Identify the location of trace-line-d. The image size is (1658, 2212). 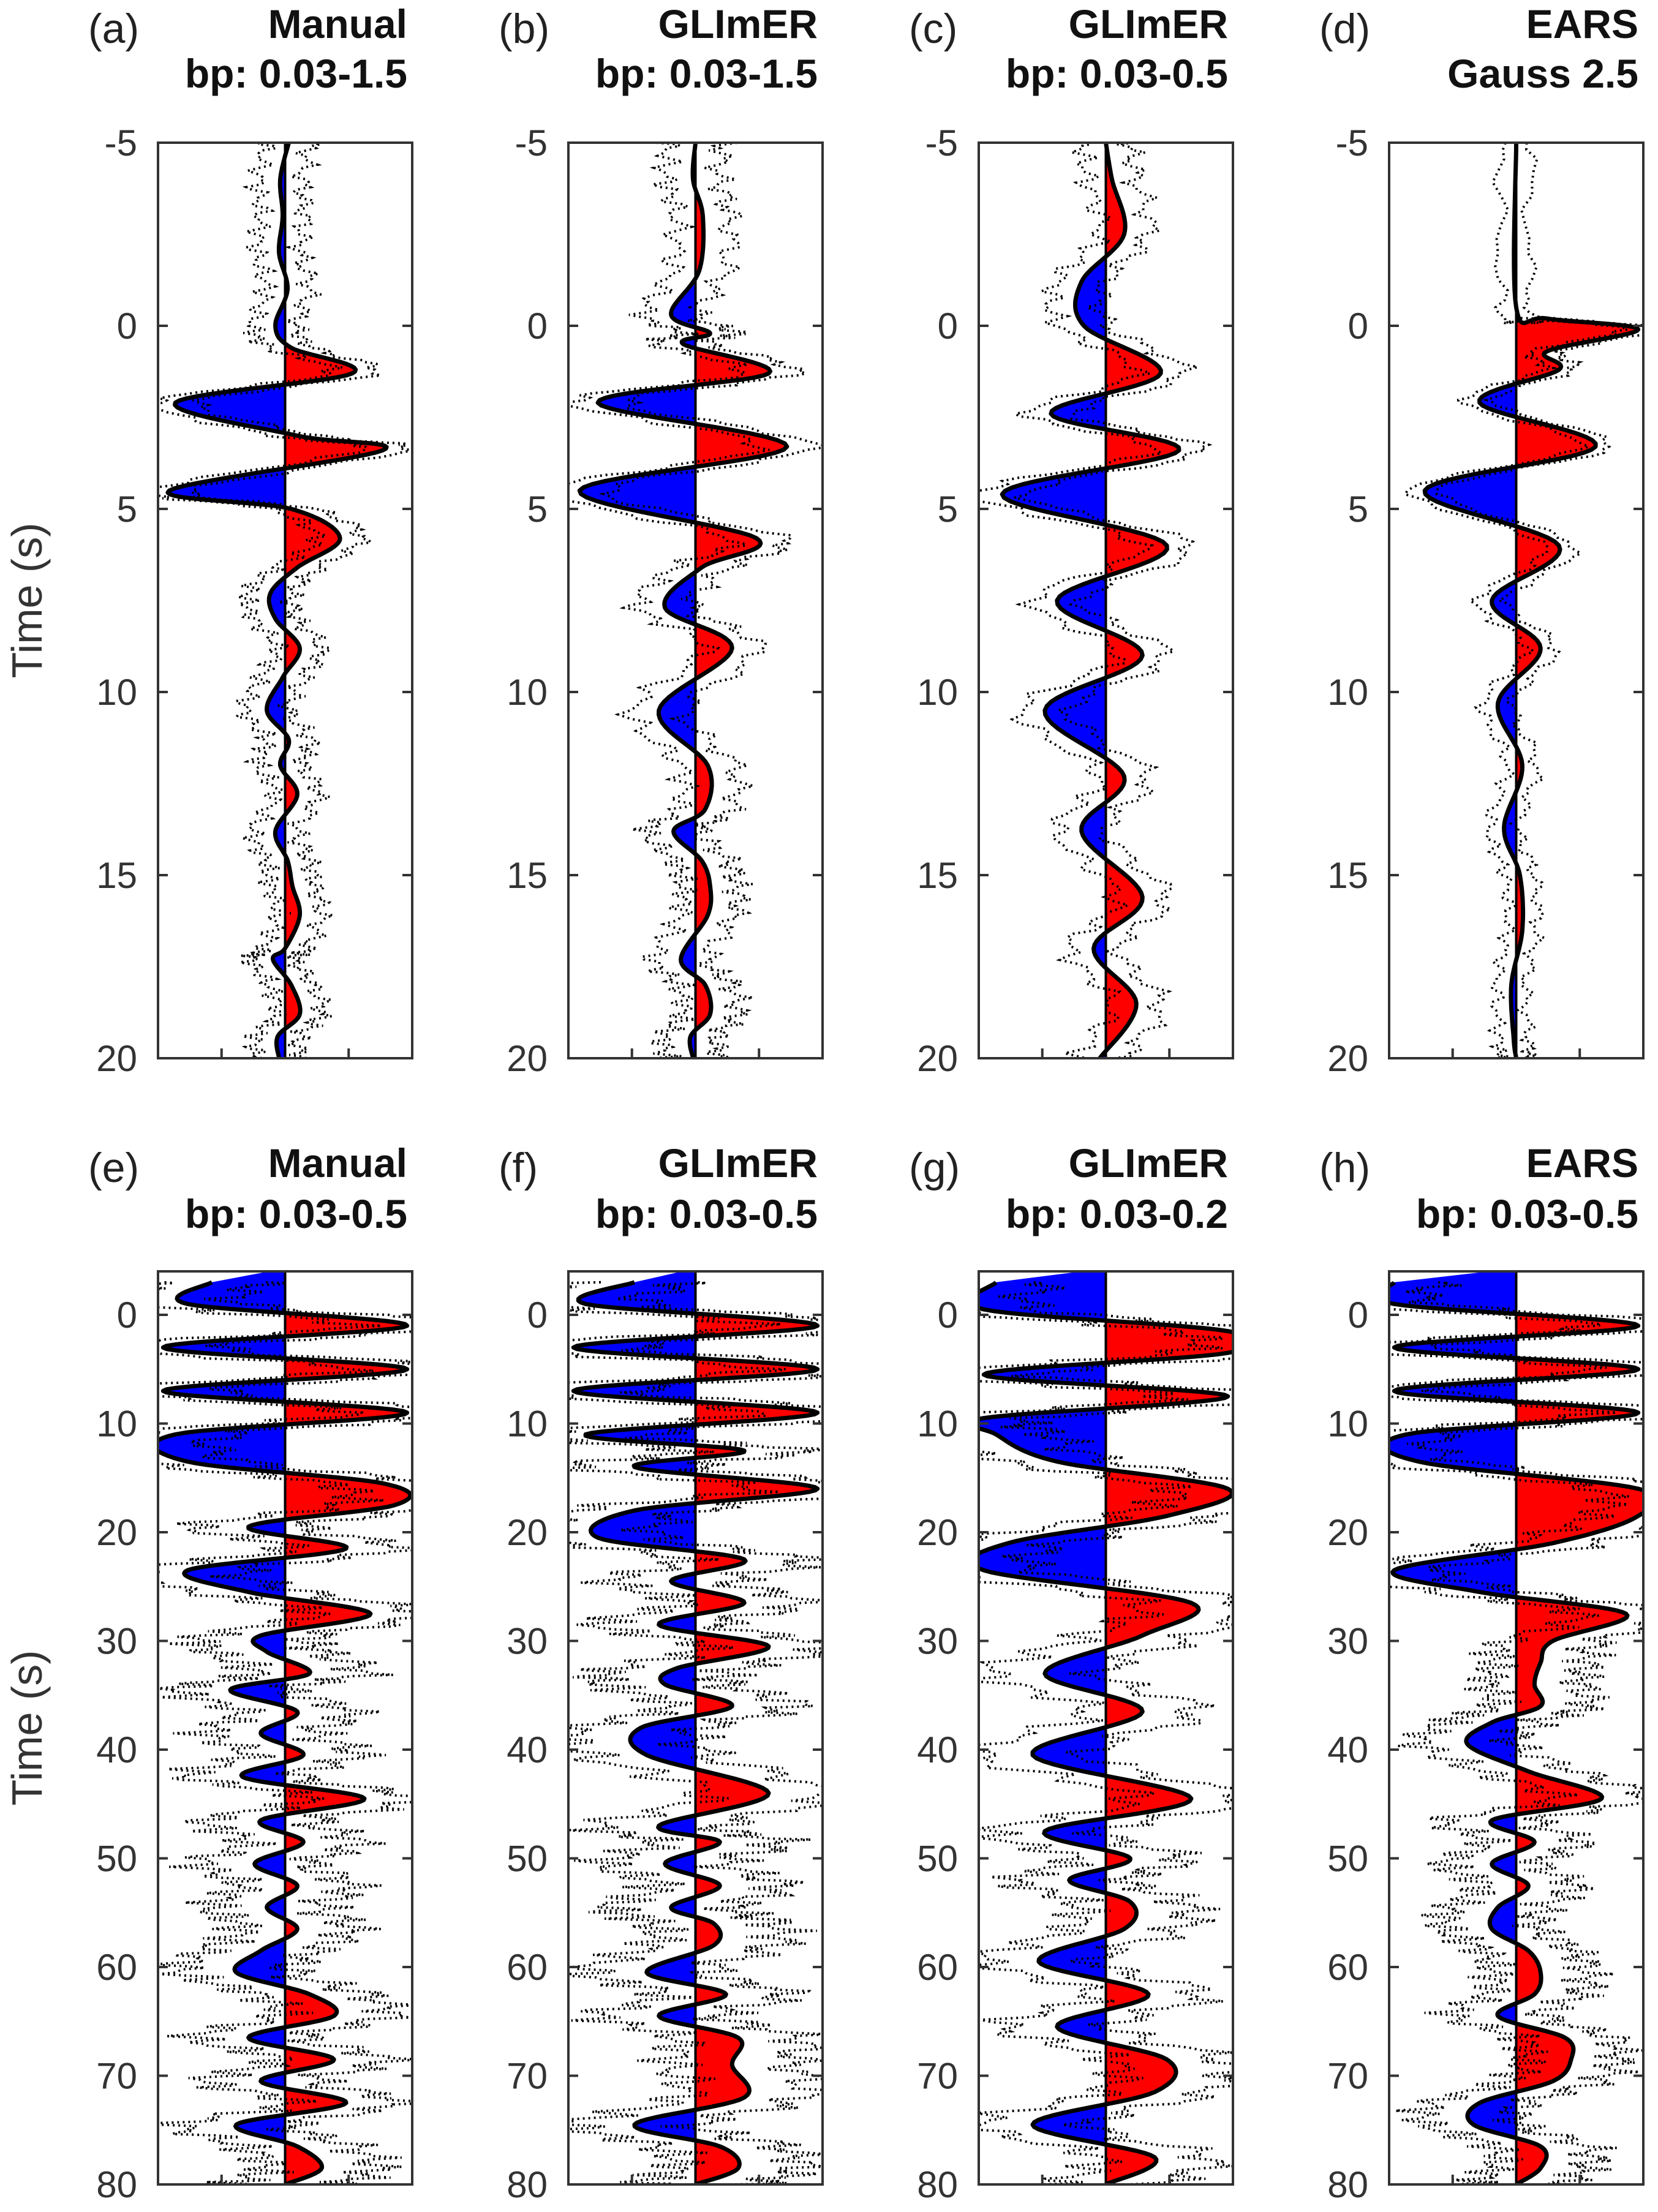
(1531, 600).